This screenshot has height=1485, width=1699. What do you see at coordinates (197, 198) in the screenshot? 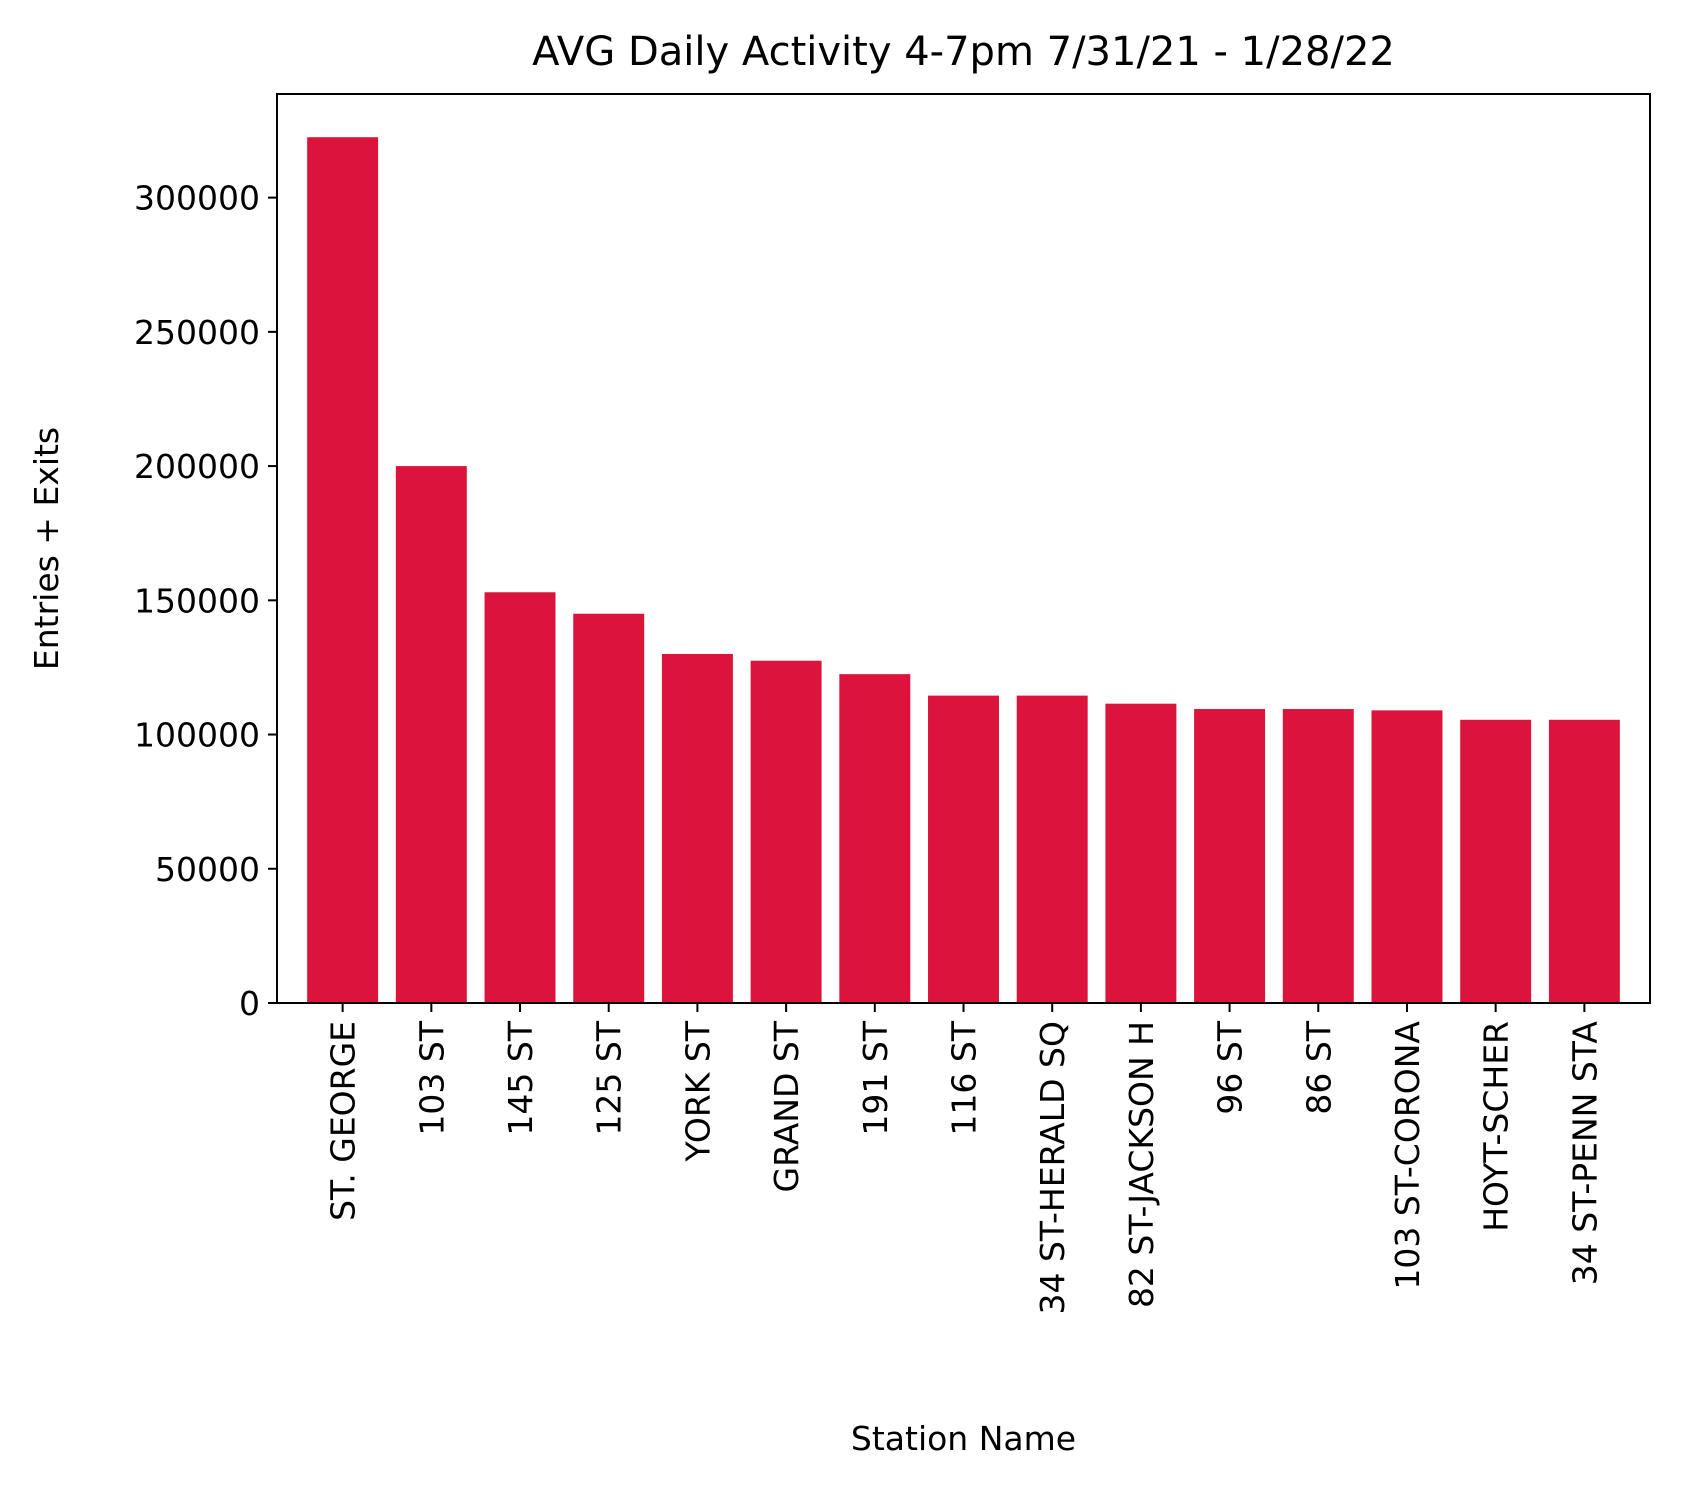
I see `y-tick-label-6: 300000` at bounding box center [197, 198].